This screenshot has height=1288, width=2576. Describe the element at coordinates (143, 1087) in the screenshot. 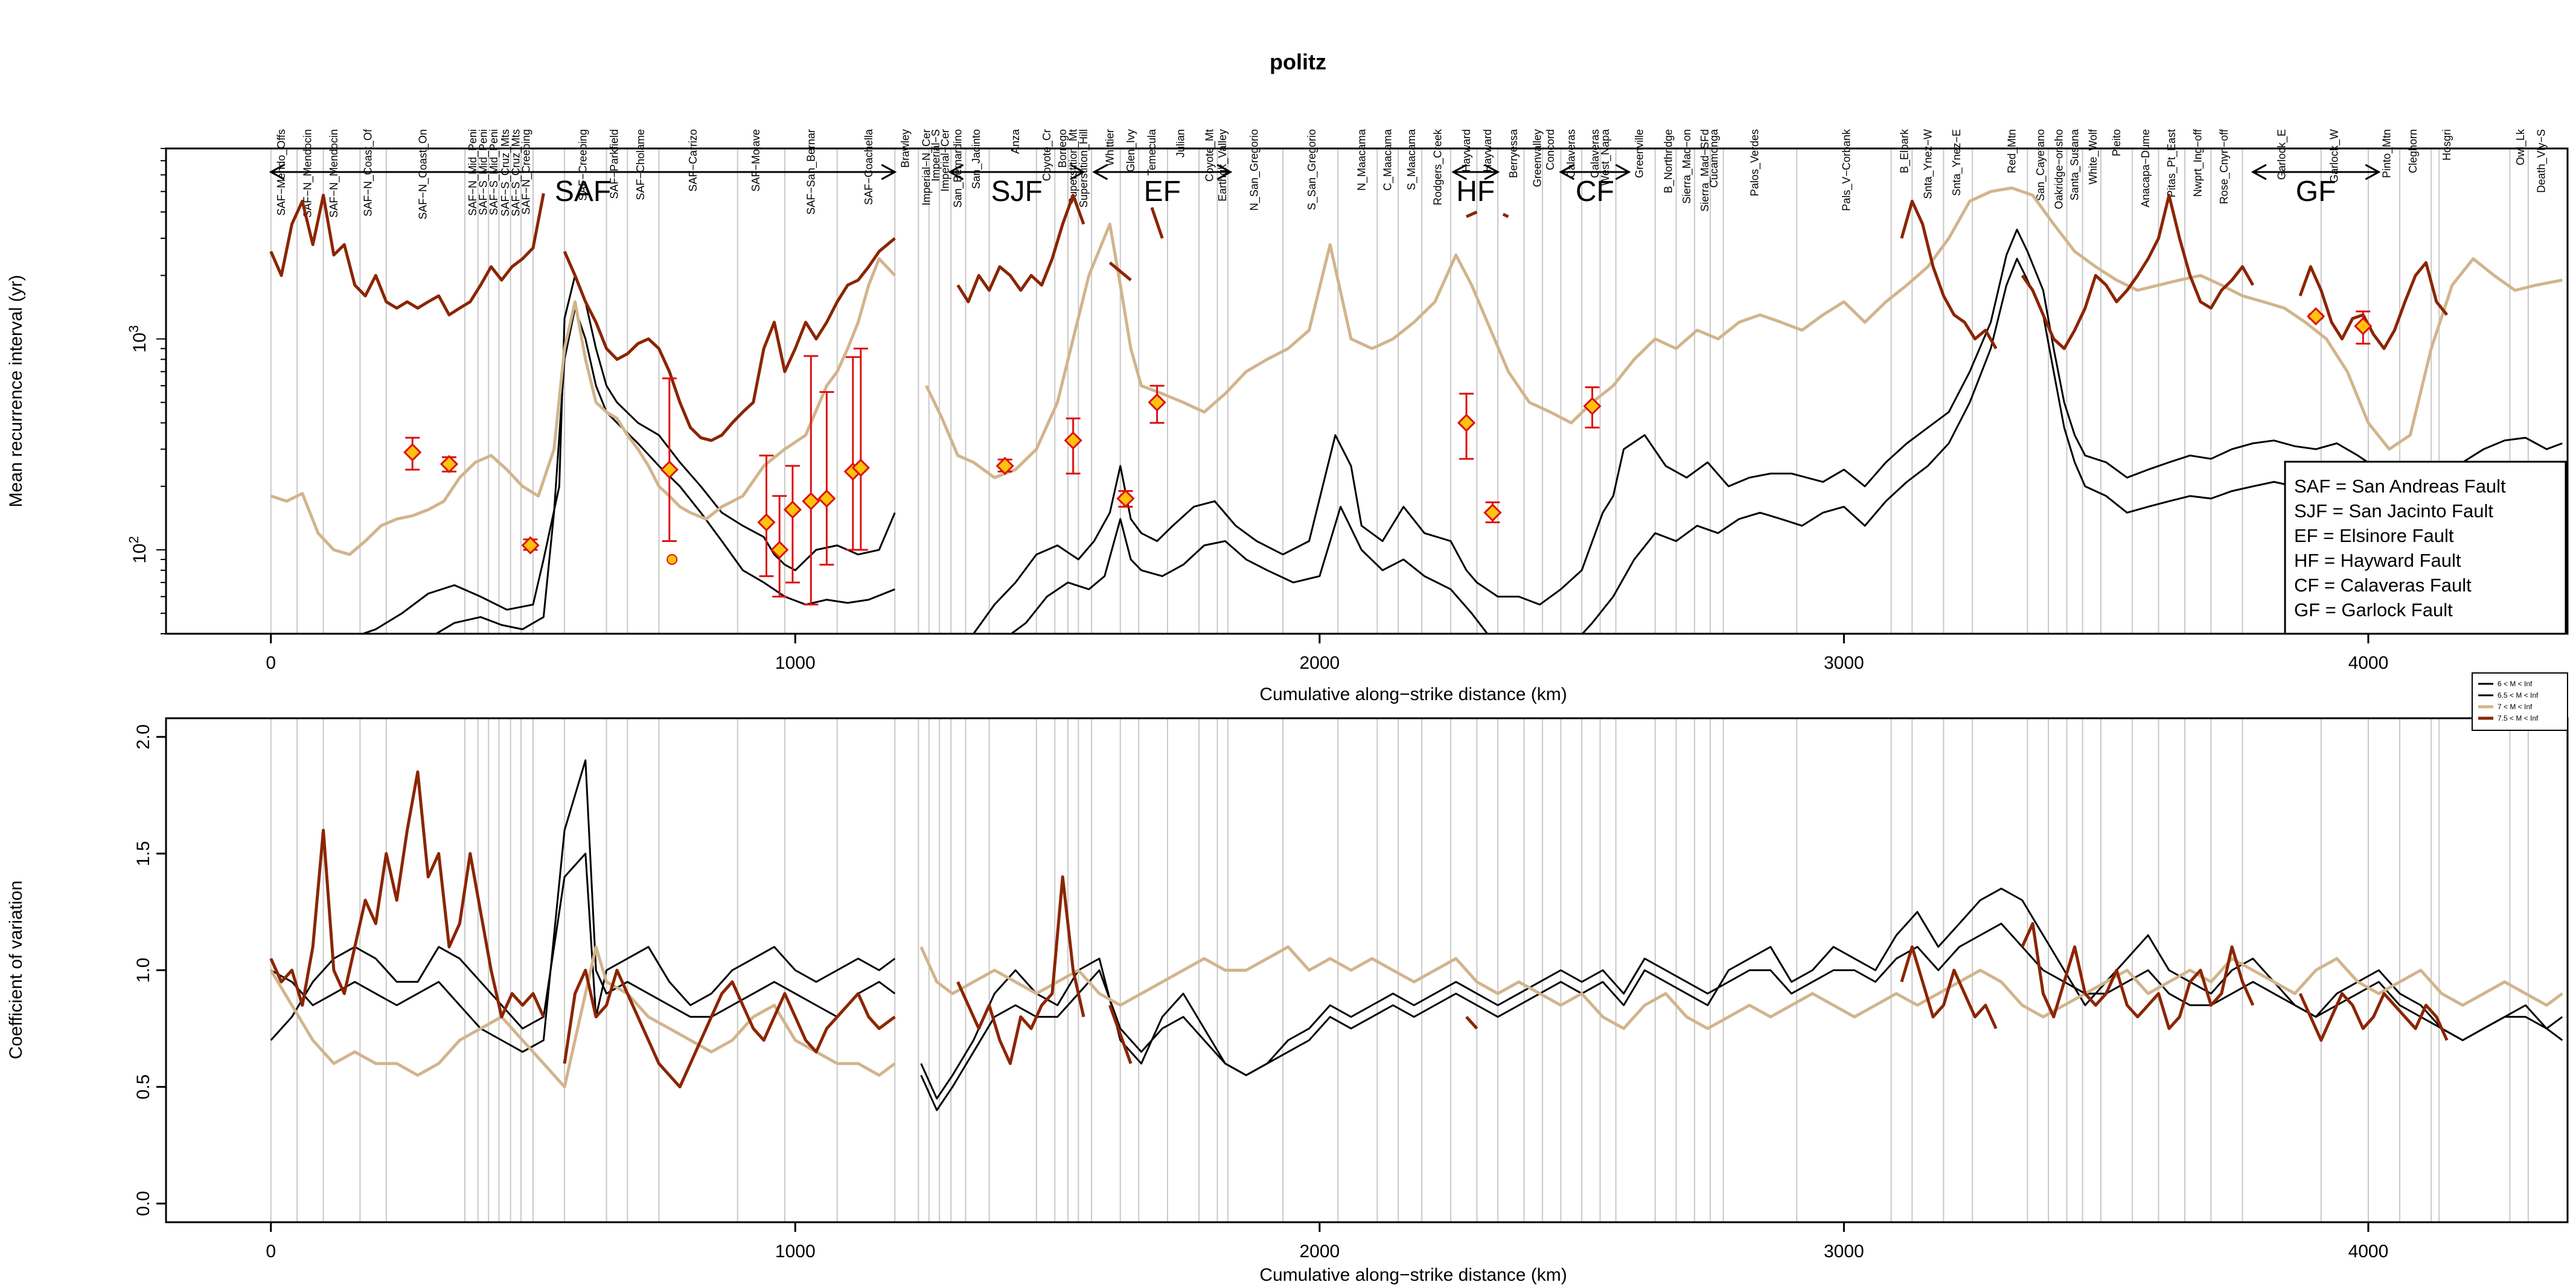

I see `y-tick-label: 0.5` at that location.